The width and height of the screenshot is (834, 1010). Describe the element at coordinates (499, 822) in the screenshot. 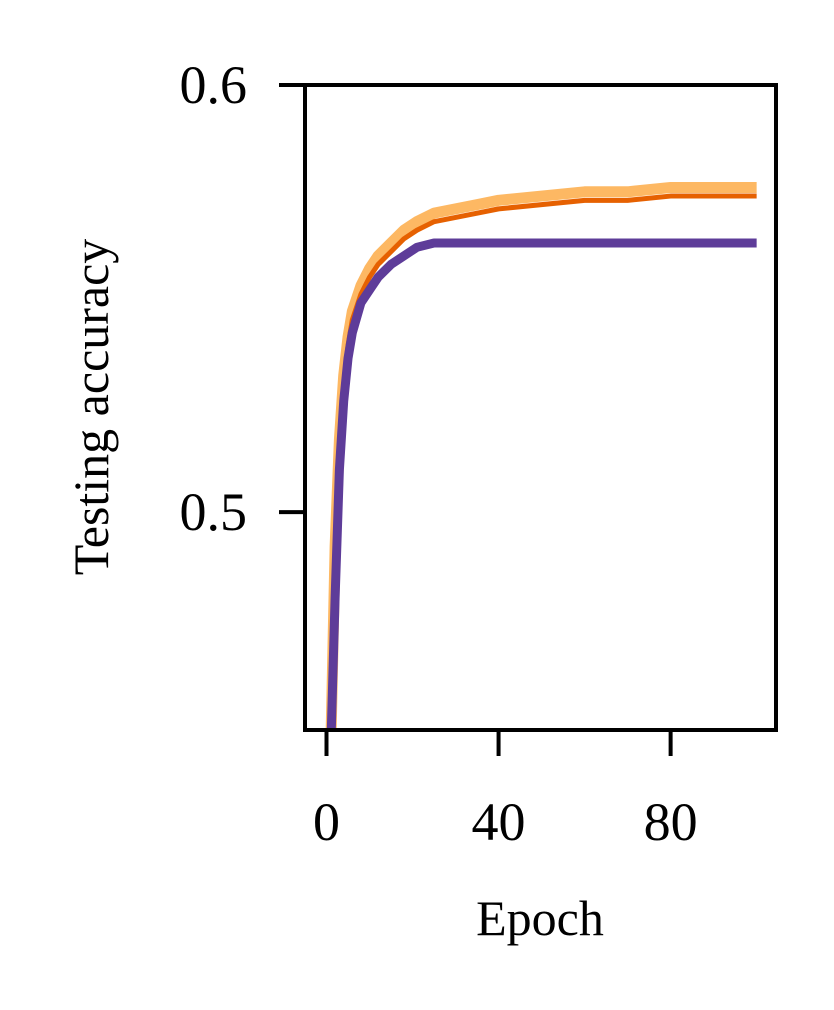

I see `x-tick-label: 40` at that location.